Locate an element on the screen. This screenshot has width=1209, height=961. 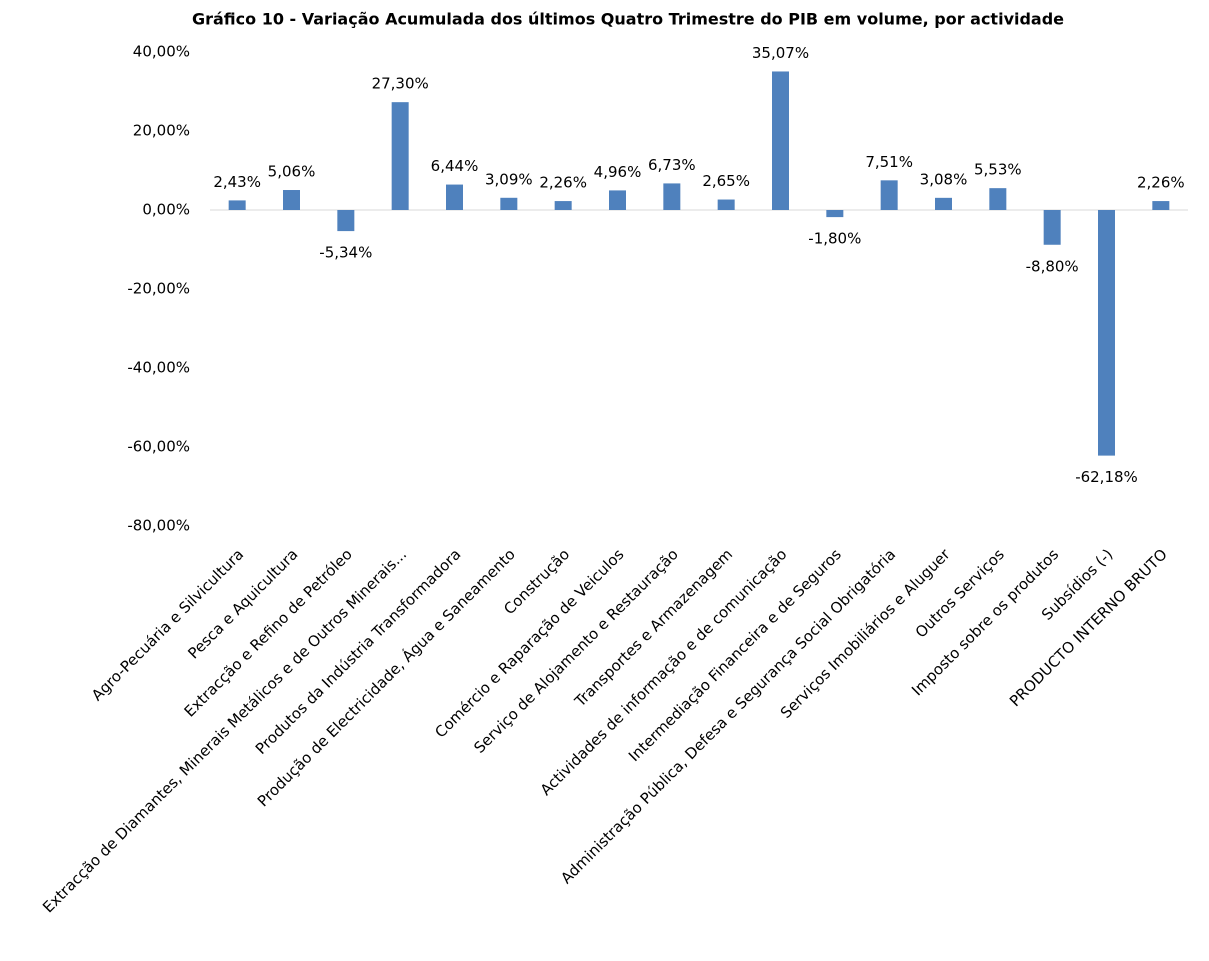
value-label: 3,08% is located at coordinates (944, 179).